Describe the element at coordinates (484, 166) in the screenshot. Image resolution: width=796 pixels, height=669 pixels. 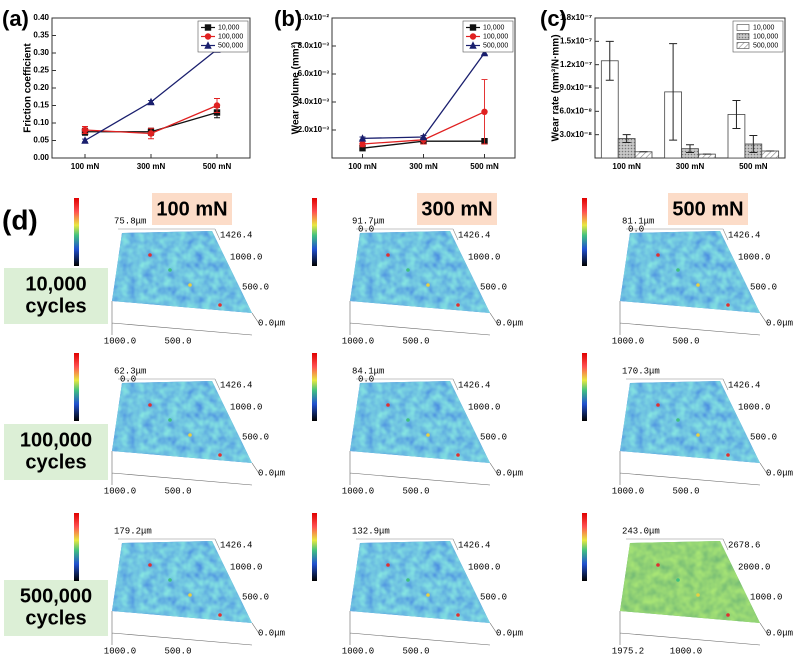
I see `x-tick-label: 500 mN` at that location.